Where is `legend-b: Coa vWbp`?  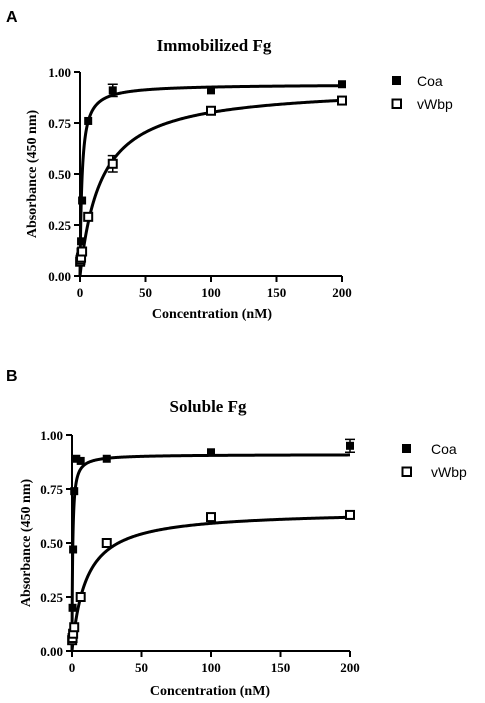 legend-b: Coa vWbp is located at coordinates (434, 460).